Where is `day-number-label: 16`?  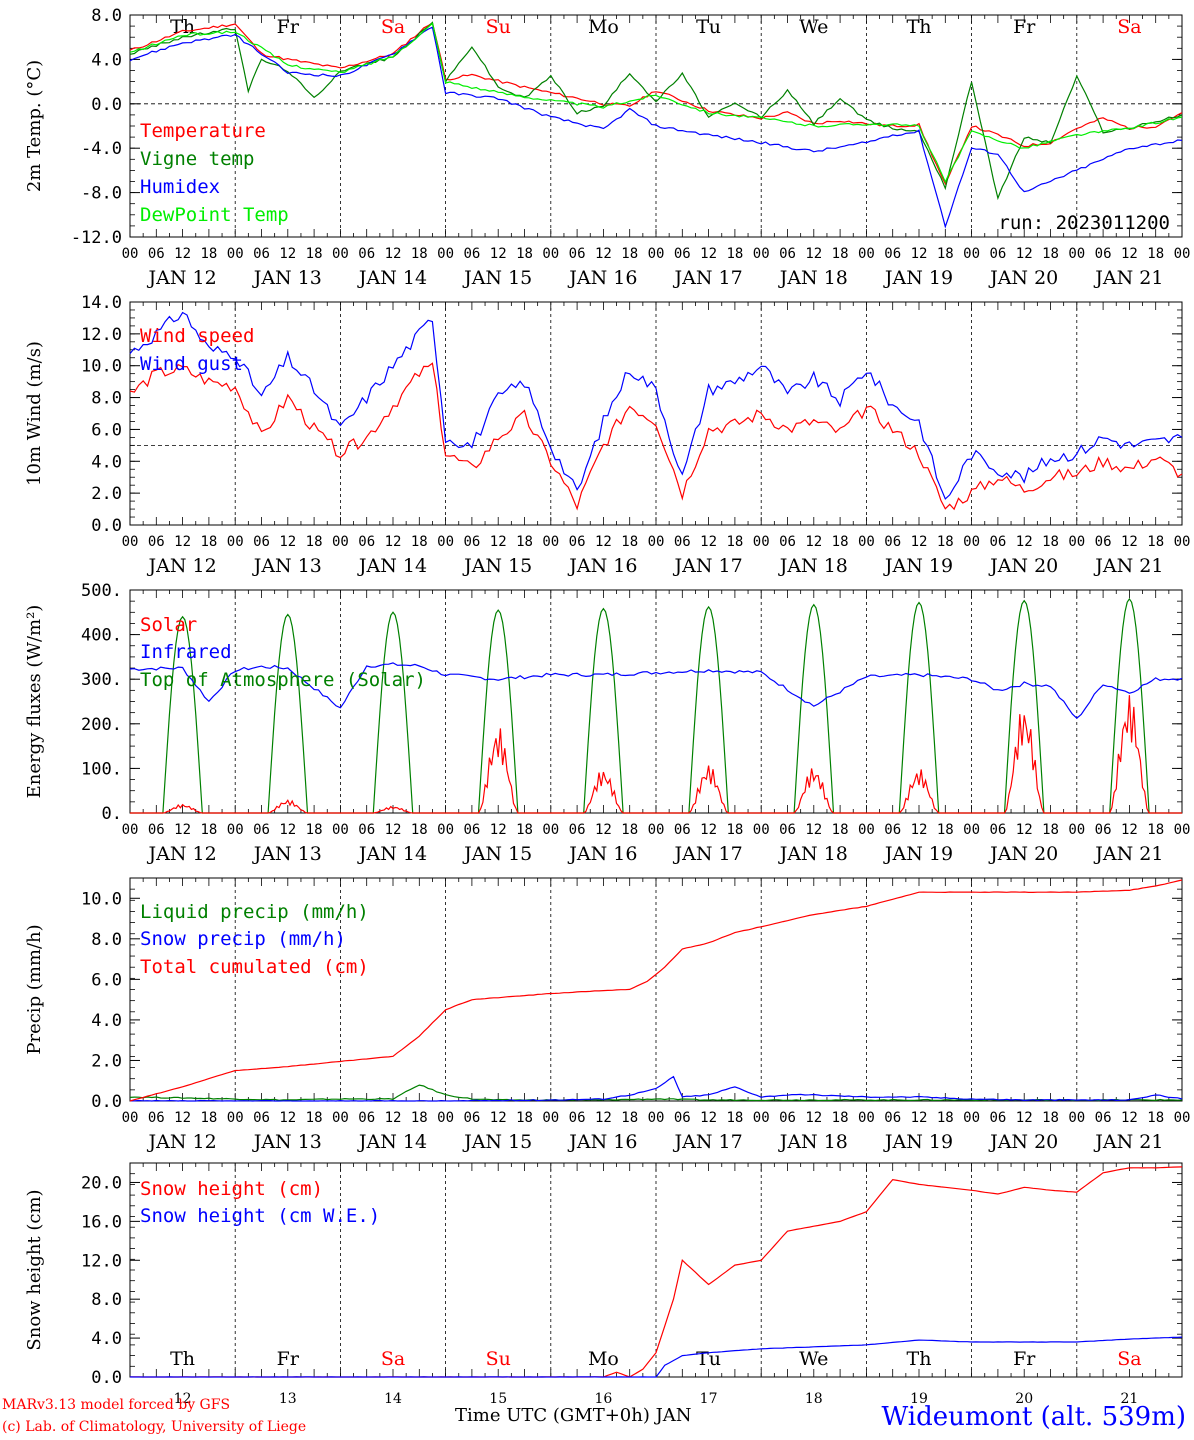
day-number-label: 16 is located at coordinates (603, 1399).